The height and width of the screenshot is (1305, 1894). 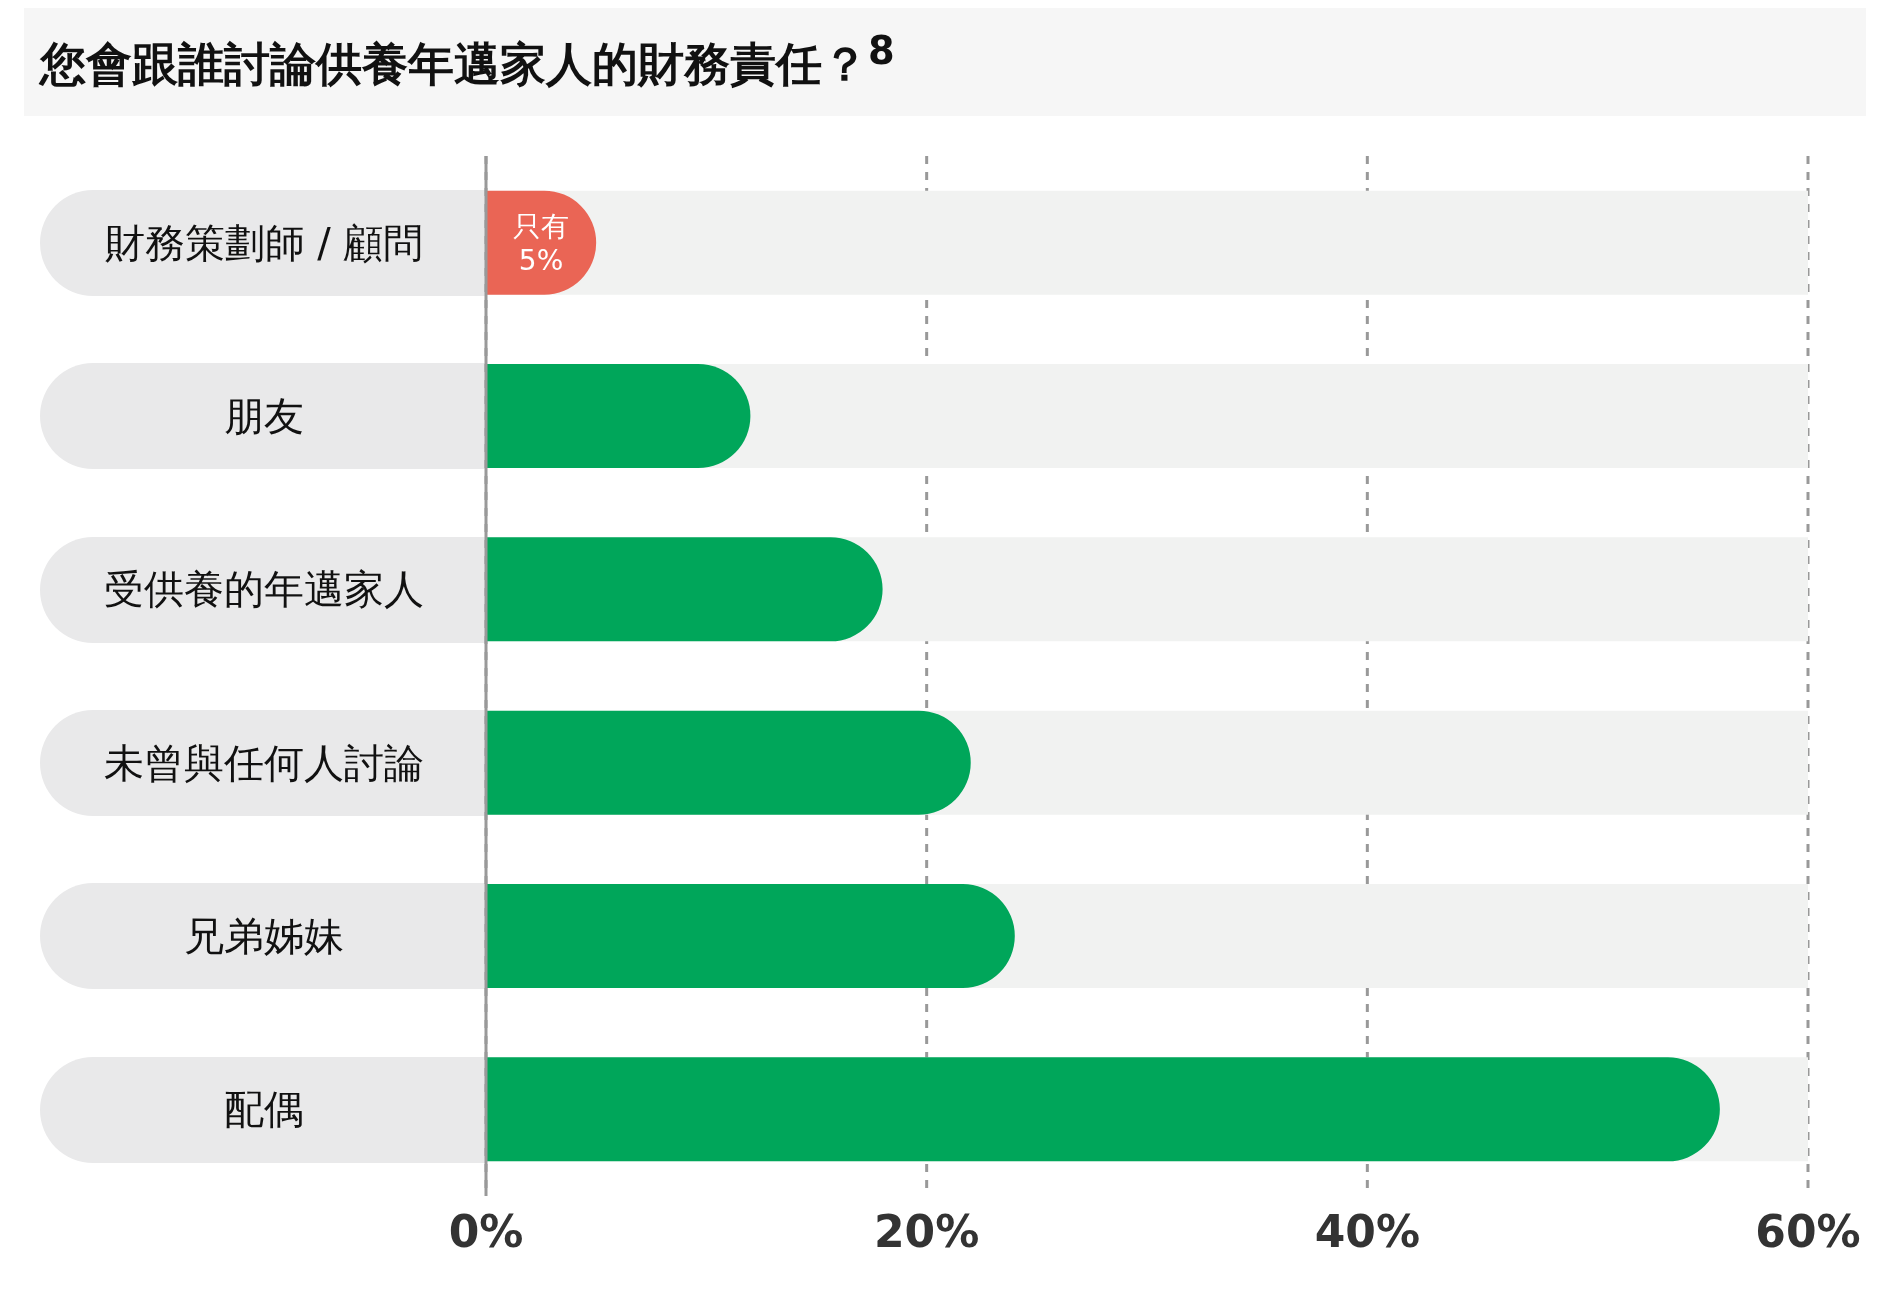 I want to click on x-tick-label: 0%, so click(x=486, y=1232).